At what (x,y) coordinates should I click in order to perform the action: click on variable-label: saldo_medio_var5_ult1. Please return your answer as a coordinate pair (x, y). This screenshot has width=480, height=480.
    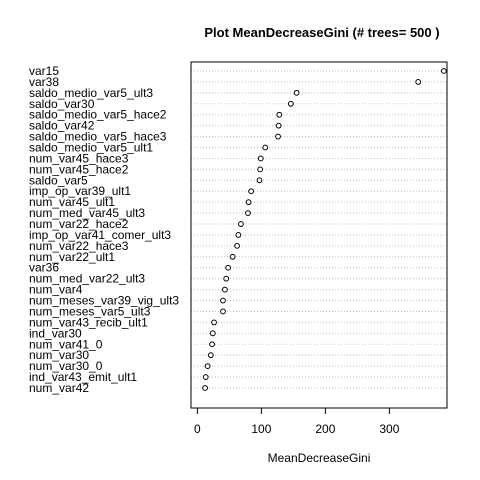
    Looking at the image, I should click on (91, 148).